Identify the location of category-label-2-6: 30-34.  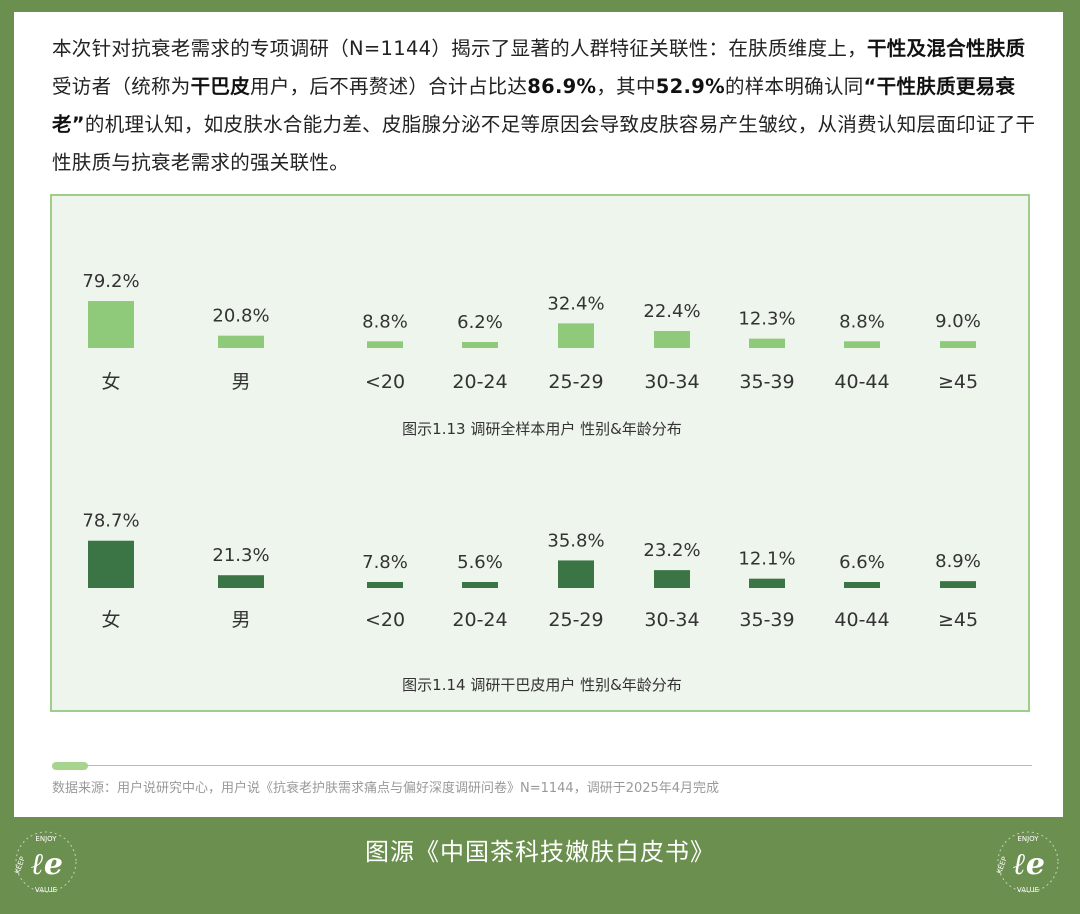
(671, 620).